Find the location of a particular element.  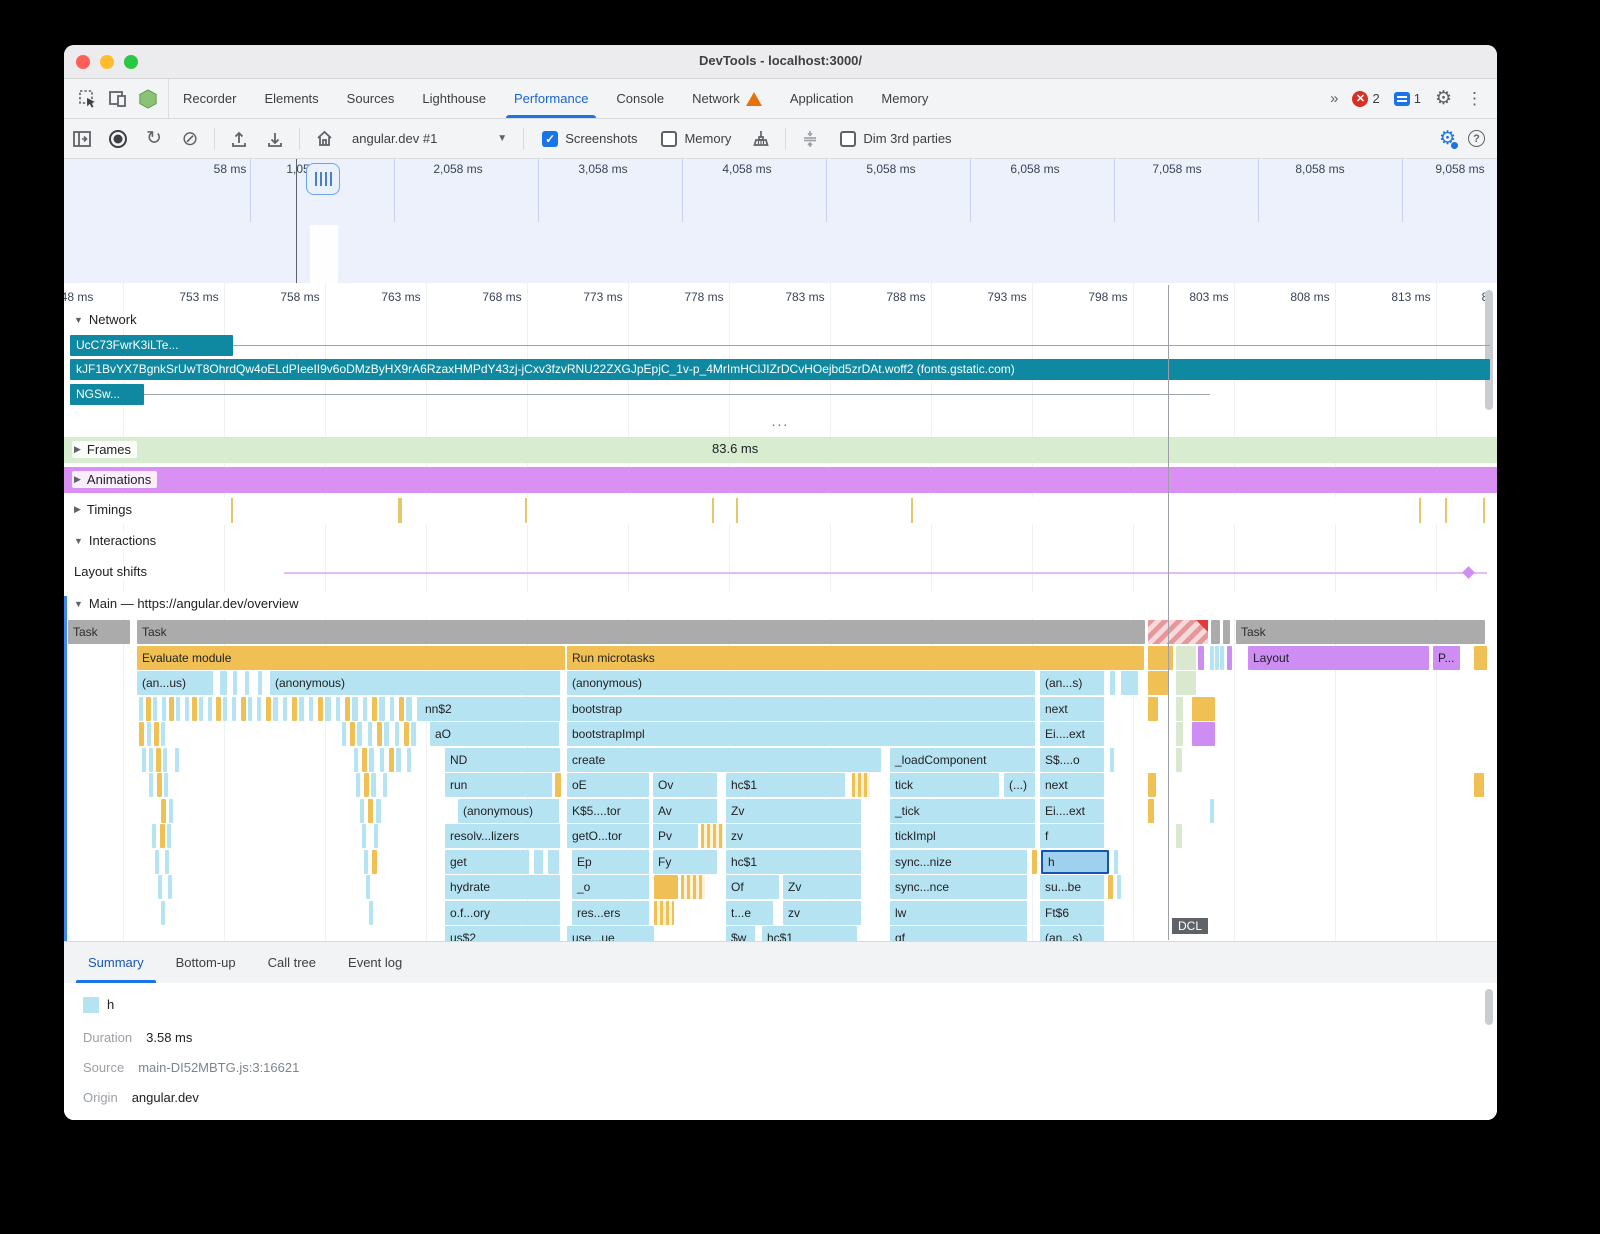

flame-bar: zv is located at coordinates (794, 836).